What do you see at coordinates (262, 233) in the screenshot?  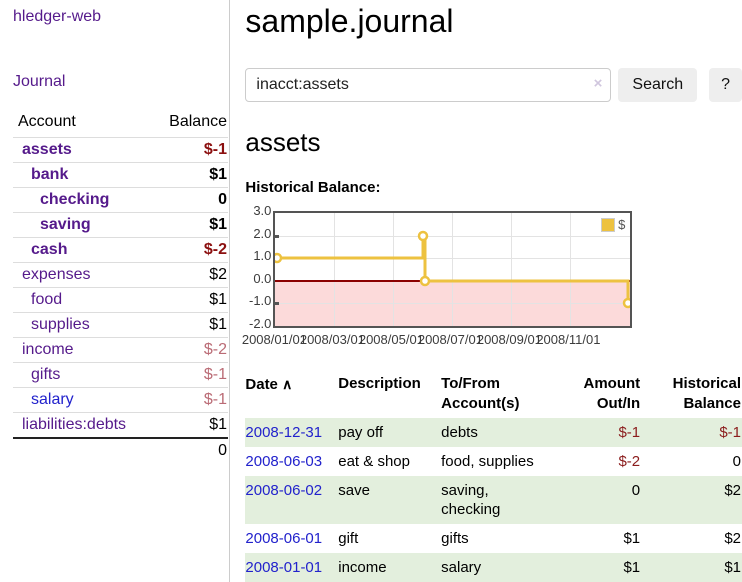 I see `y-tick-label: 2.0` at bounding box center [262, 233].